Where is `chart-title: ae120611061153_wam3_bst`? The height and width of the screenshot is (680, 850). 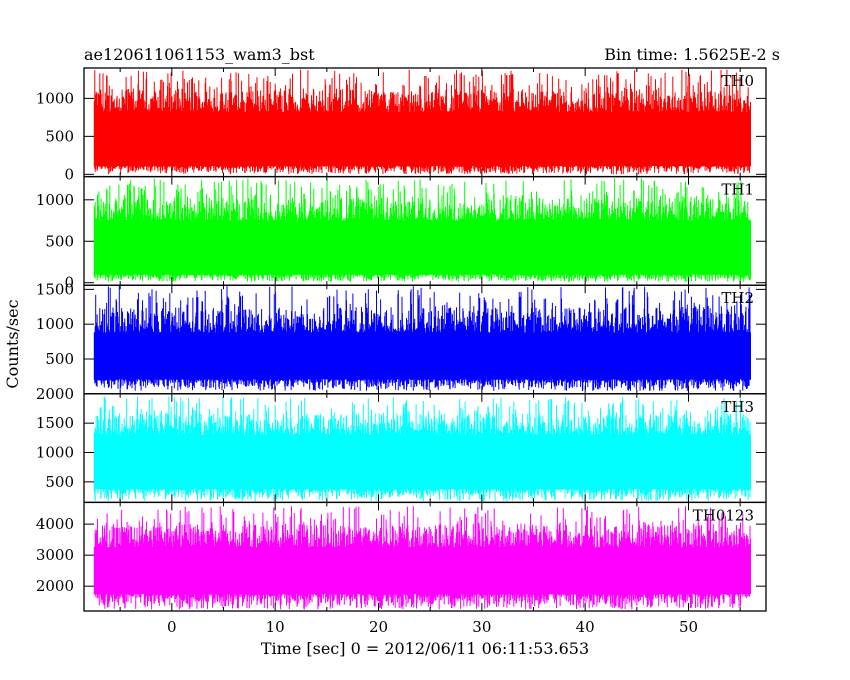
chart-title: ae120611061153_wam3_bst is located at coordinates (199, 54).